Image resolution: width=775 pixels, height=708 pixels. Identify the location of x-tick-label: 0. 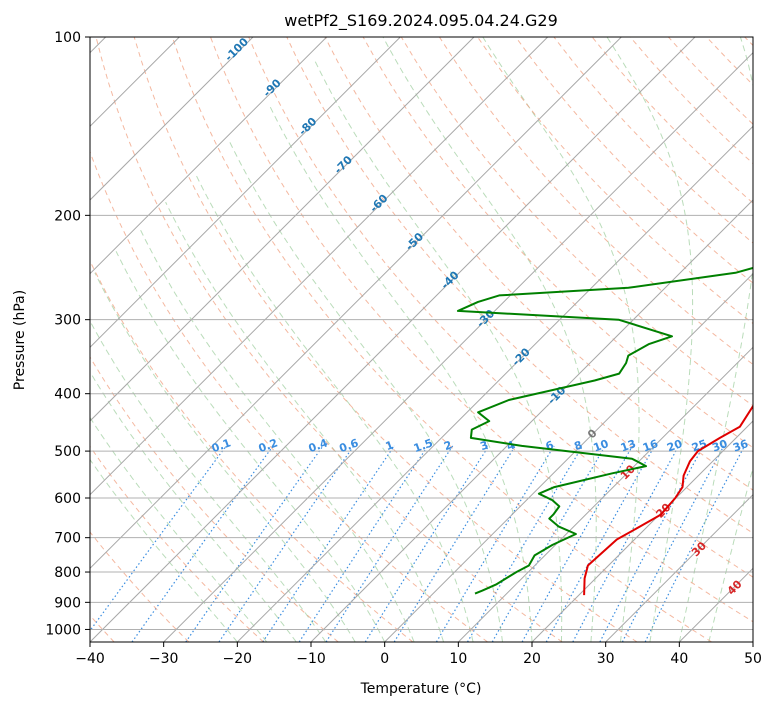
(384, 659).